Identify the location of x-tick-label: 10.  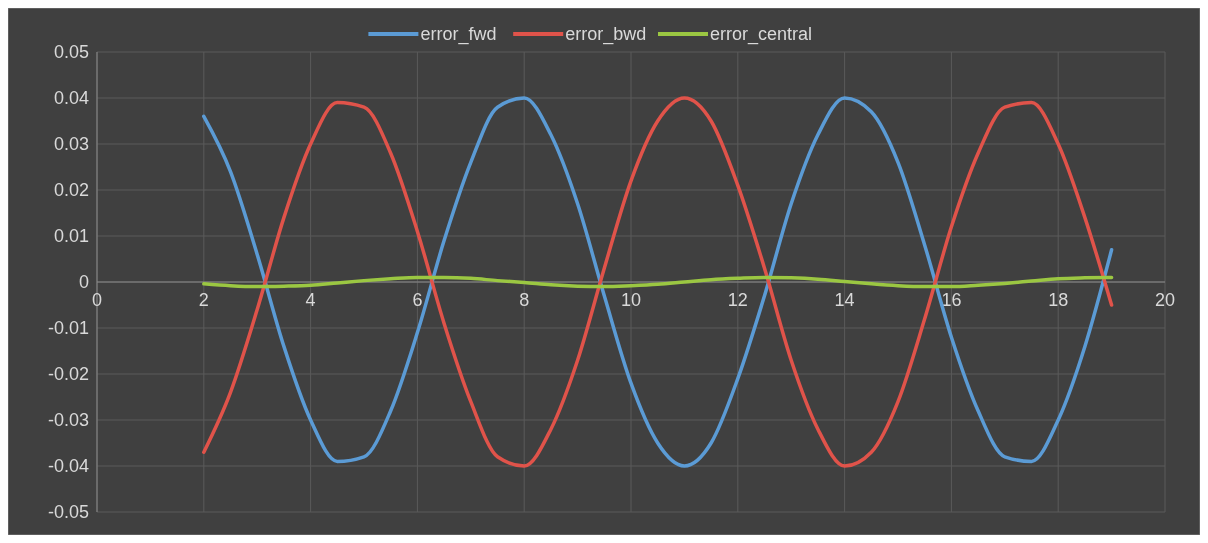
(631, 300).